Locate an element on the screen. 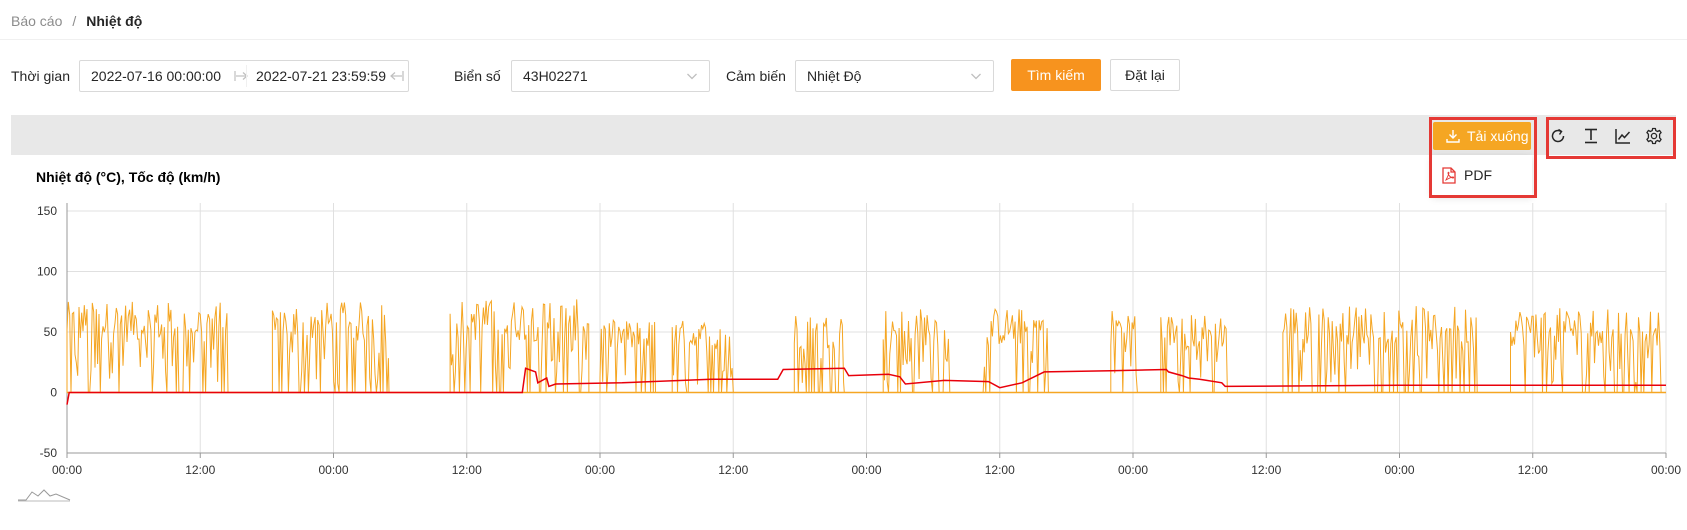 The height and width of the screenshot is (530, 1687). breadcrumb: Báo cáo / Nhiệt độ is located at coordinates (76, 21).